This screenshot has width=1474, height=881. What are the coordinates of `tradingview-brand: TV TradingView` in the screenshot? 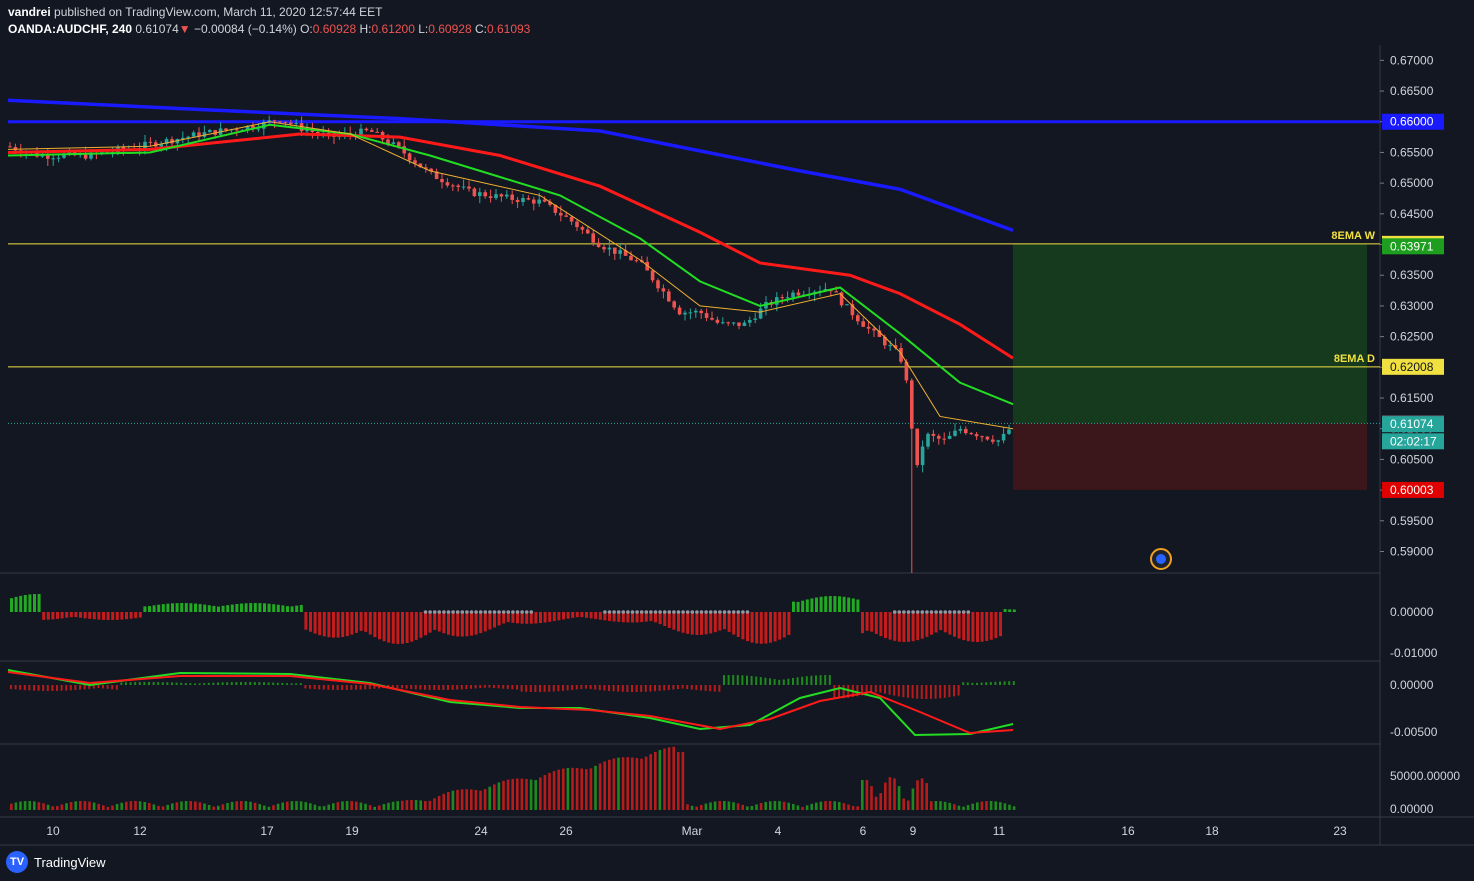 It's located at (56, 862).